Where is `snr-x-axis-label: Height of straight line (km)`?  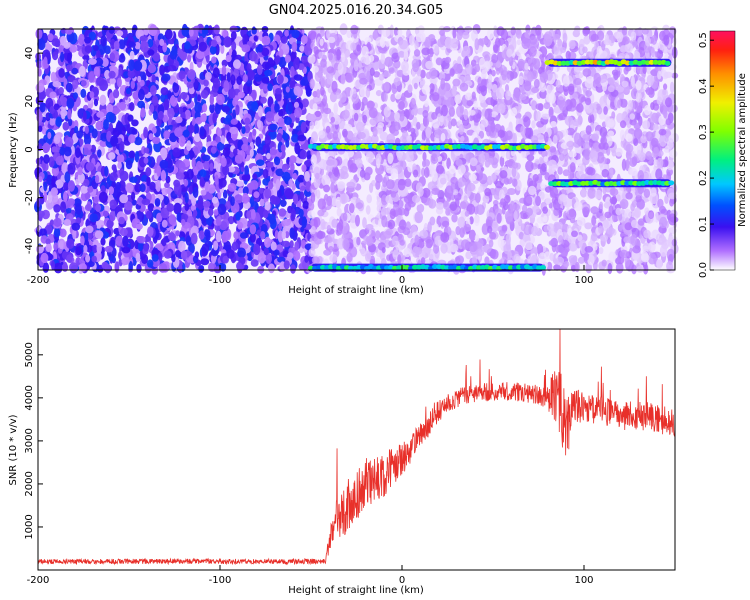
snr-x-axis-label: Height of straight line (km) is located at coordinates (356, 590).